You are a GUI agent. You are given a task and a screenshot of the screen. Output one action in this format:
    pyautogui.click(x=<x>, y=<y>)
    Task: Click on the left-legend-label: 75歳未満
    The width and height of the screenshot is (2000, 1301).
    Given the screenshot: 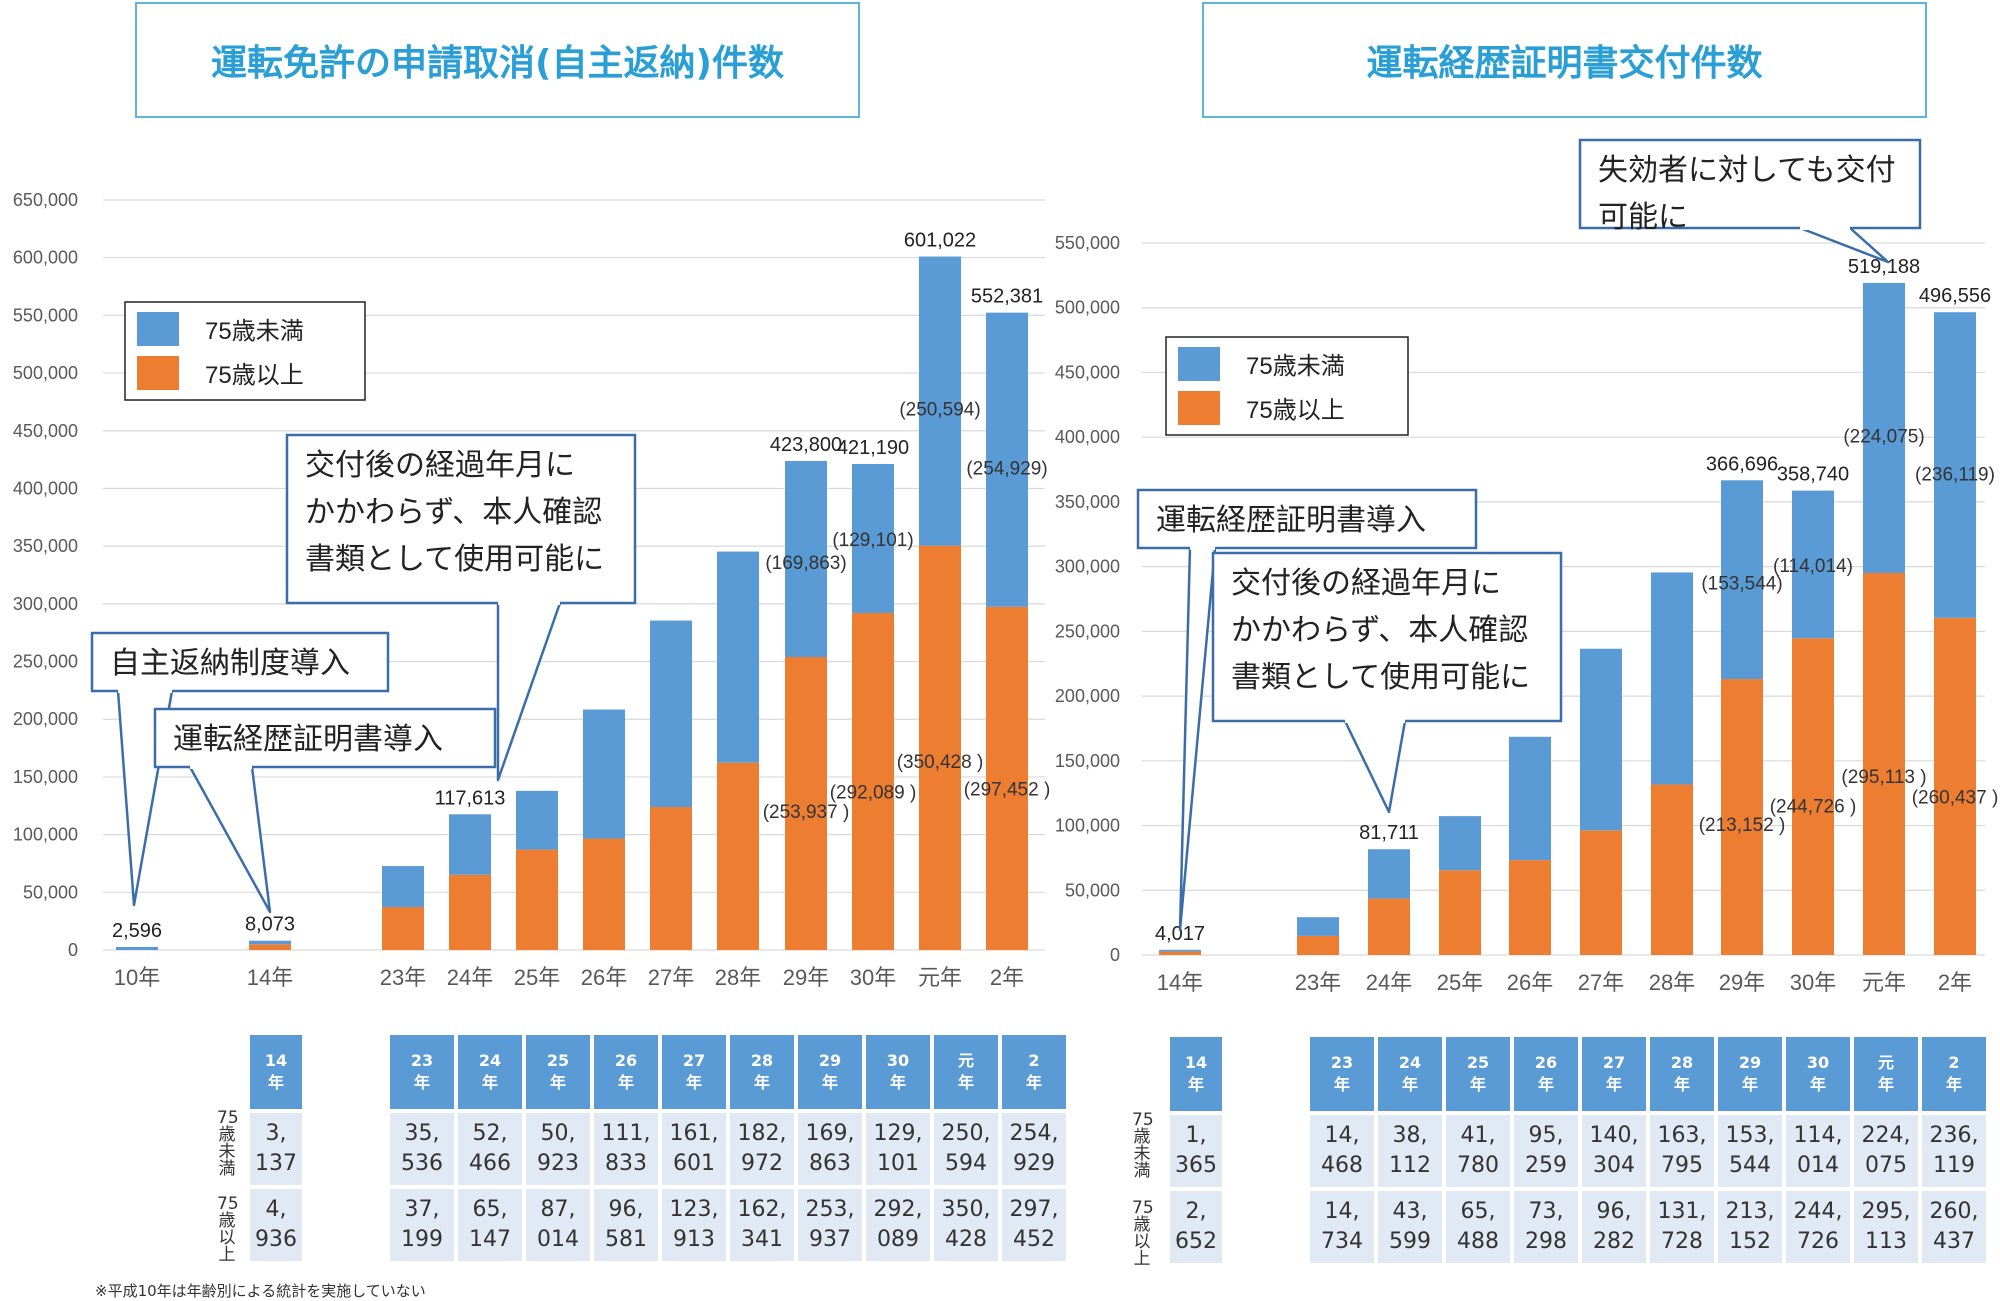 What is the action you would take?
    pyautogui.click(x=254, y=331)
    